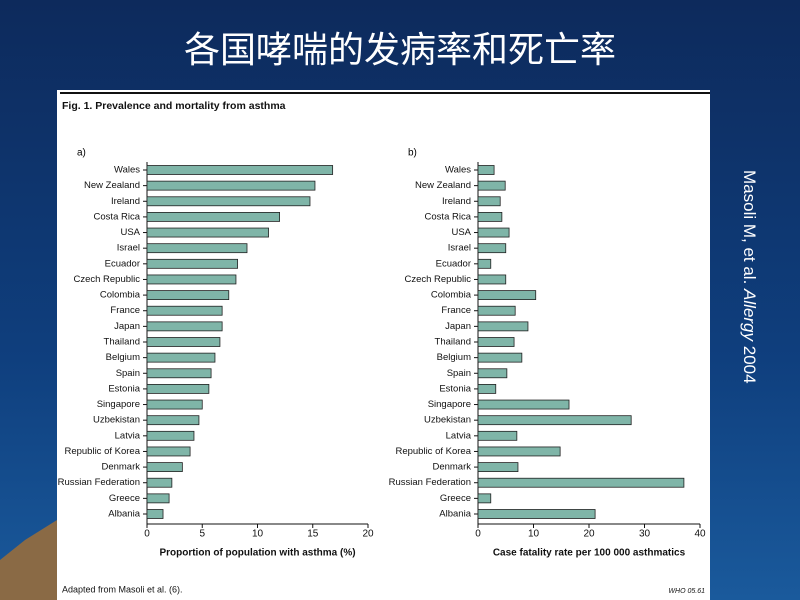 The width and height of the screenshot is (800, 600). What do you see at coordinates (412, 153) in the screenshot?
I see `panel-label: b)` at bounding box center [412, 153].